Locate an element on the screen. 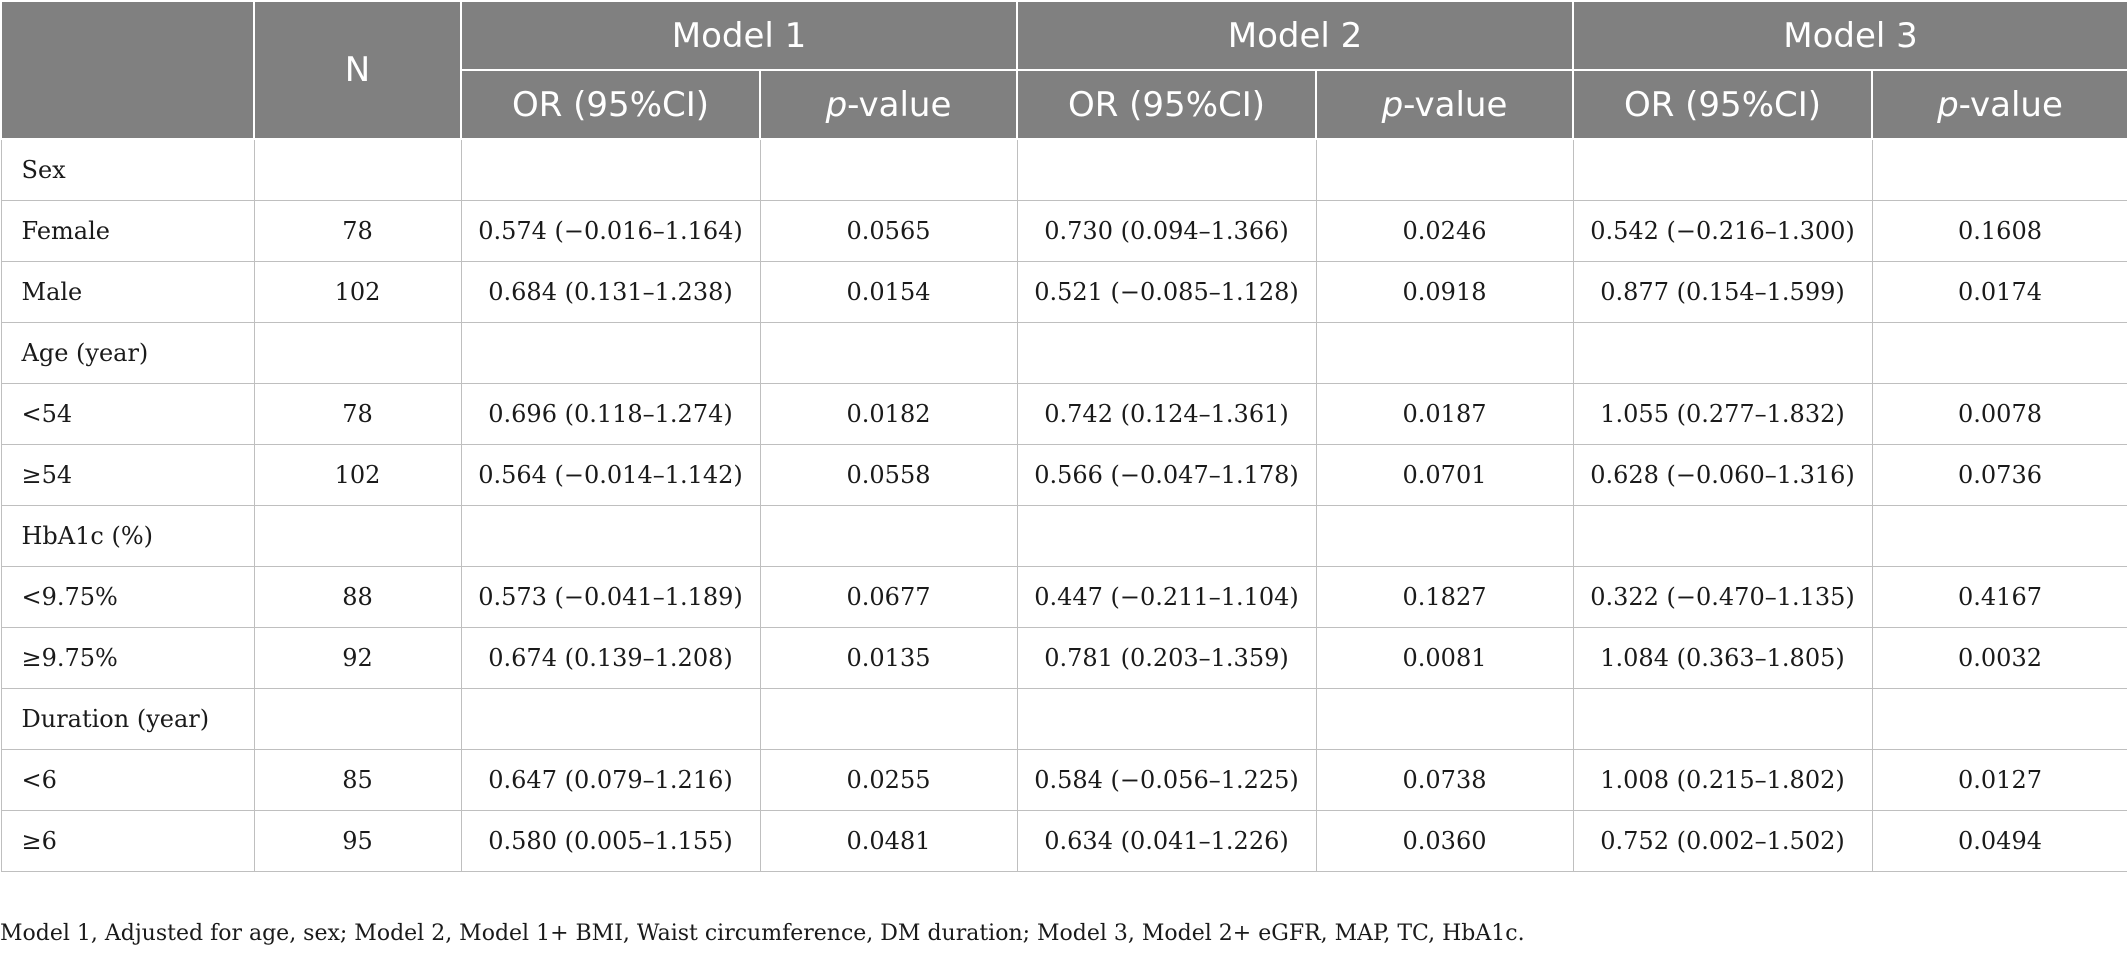 Image resolution: width=2127 pixels, height=959 pixels. group-row: HbA1c (%) is located at coordinates (1063, 536).